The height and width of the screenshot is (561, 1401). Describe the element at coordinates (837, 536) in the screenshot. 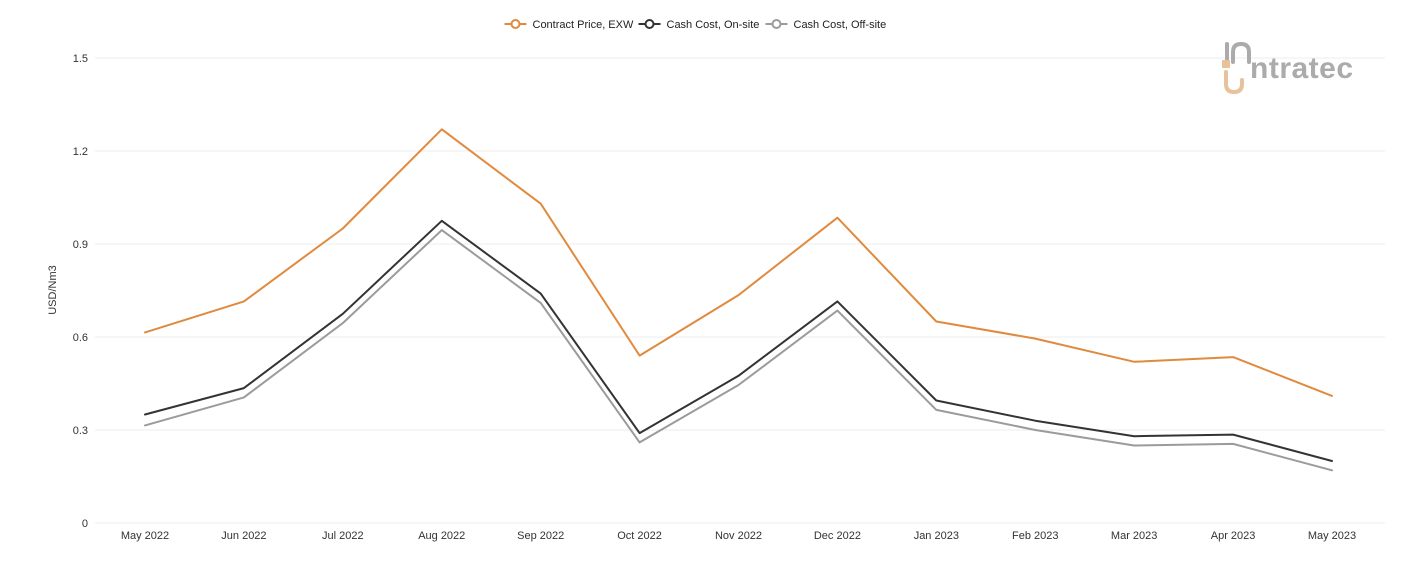

I see `x-tick-label: Dec 2022` at that location.